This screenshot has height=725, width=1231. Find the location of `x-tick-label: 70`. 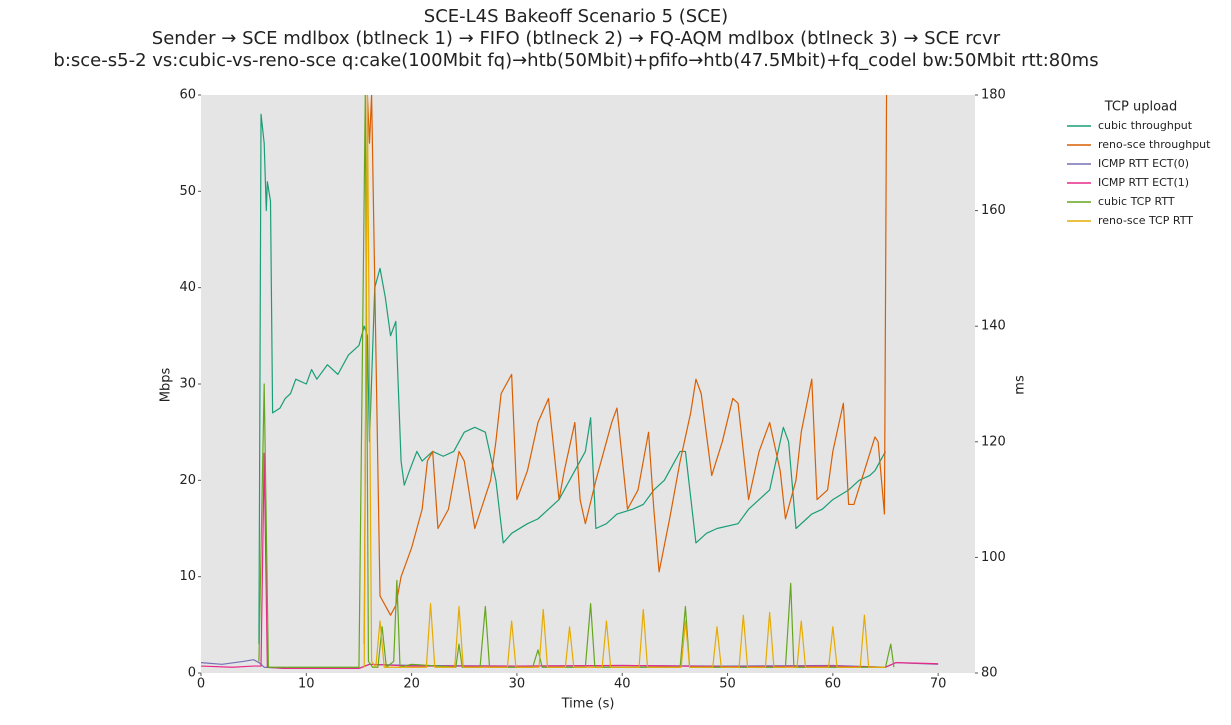

x-tick-label: 70 is located at coordinates (938, 684).